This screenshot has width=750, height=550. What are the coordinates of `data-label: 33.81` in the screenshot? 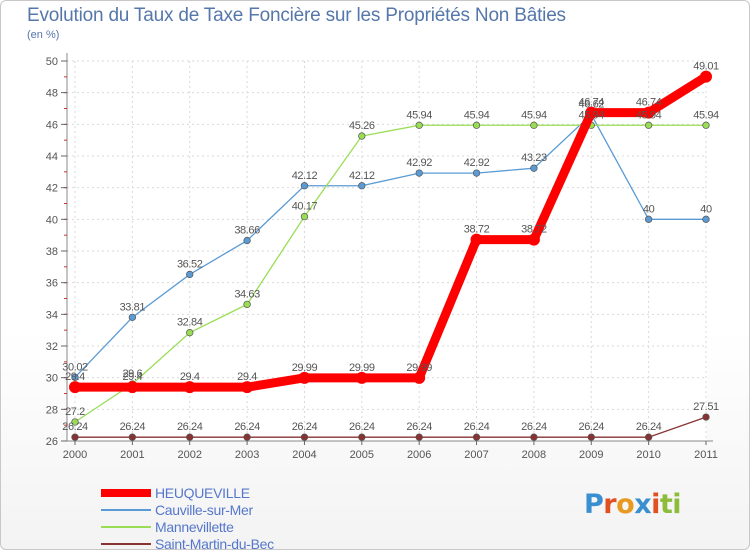 It's located at (133, 307).